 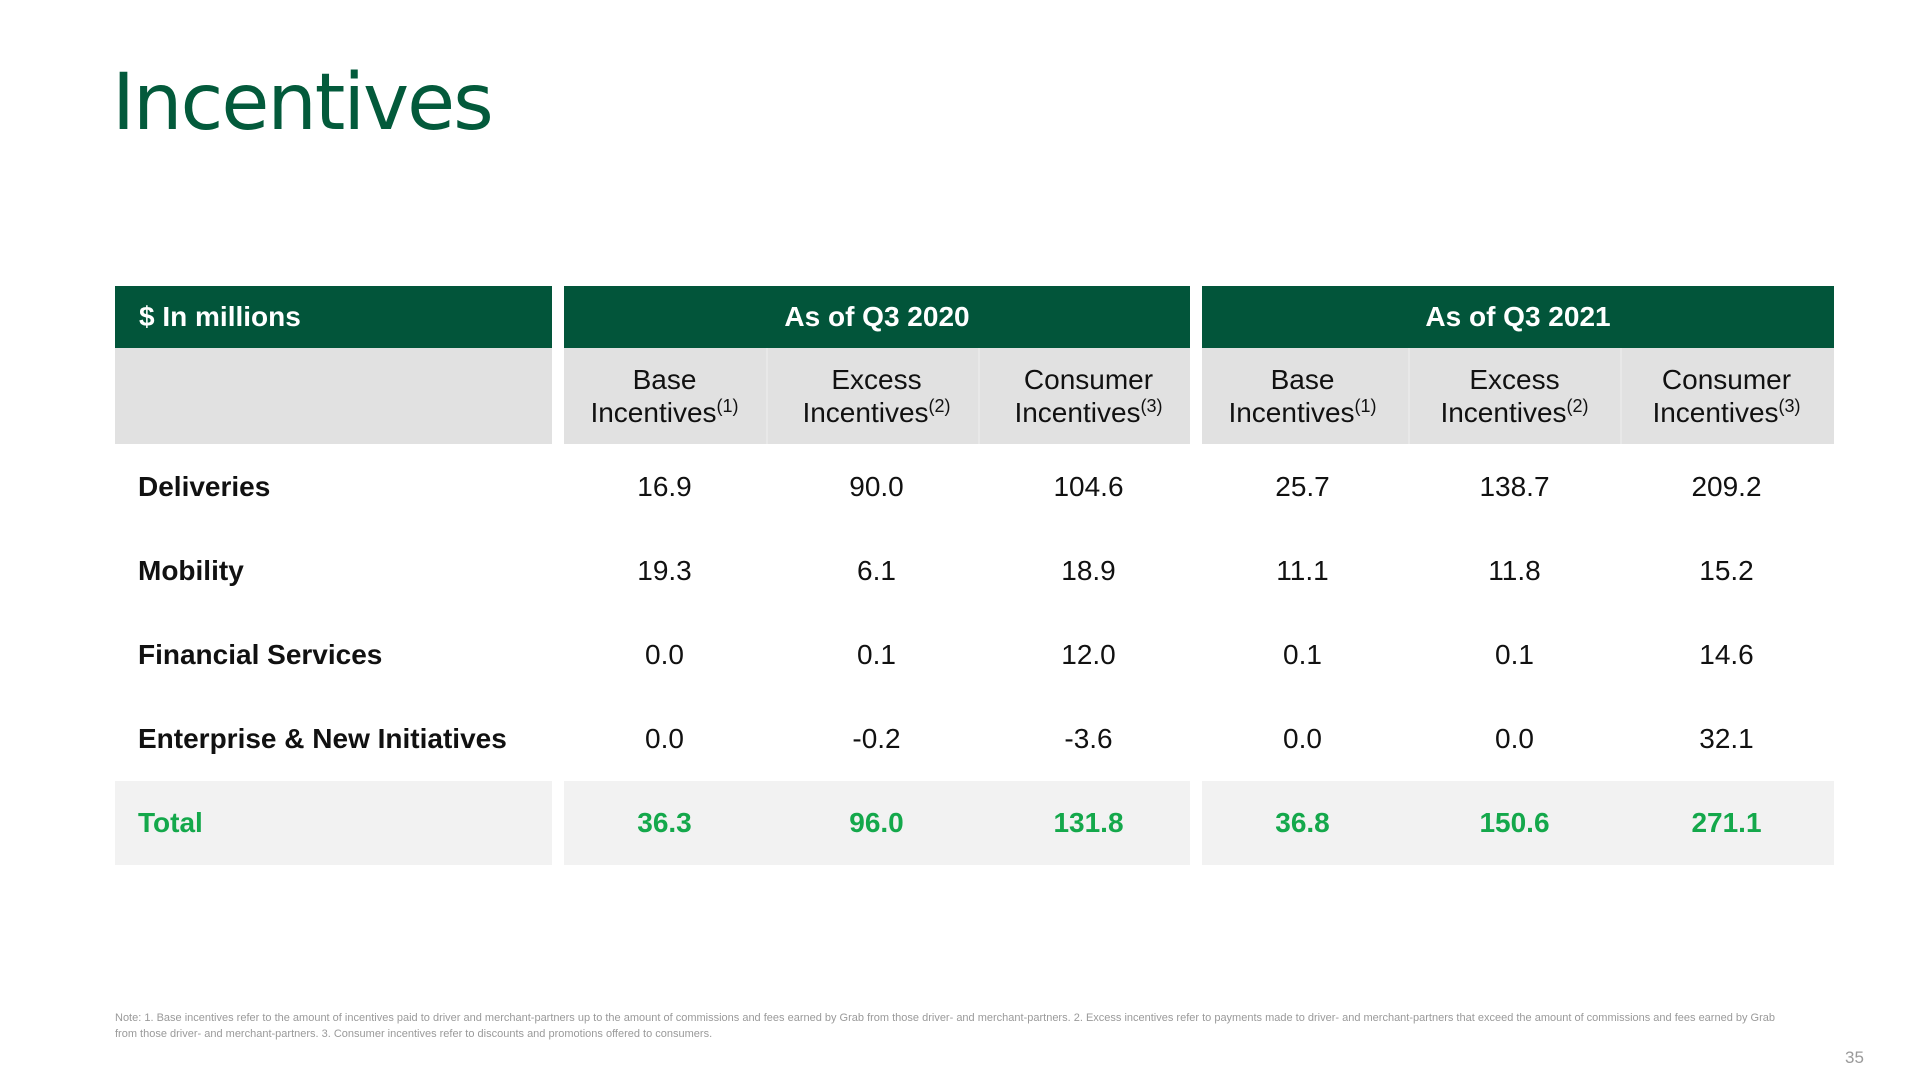 What do you see at coordinates (191, 570) in the screenshot?
I see `row-label: Mobility` at bounding box center [191, 570].